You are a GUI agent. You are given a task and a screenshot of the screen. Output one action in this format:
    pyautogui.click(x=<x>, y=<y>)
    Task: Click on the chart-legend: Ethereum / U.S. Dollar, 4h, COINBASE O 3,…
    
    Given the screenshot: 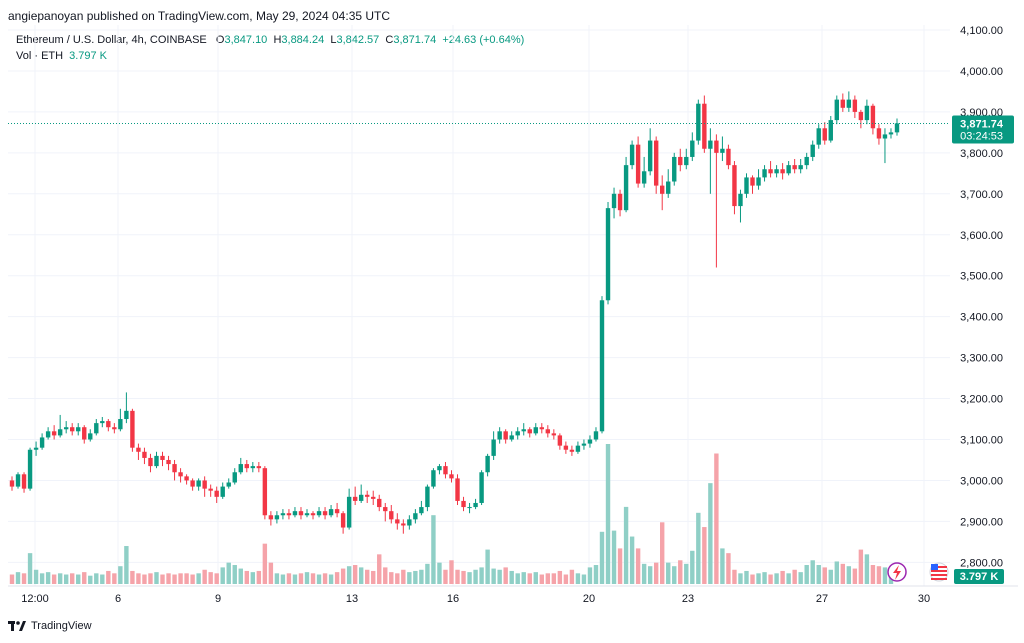 What is the action you would take?
    pyautogui.click(x=270, y=40)
    